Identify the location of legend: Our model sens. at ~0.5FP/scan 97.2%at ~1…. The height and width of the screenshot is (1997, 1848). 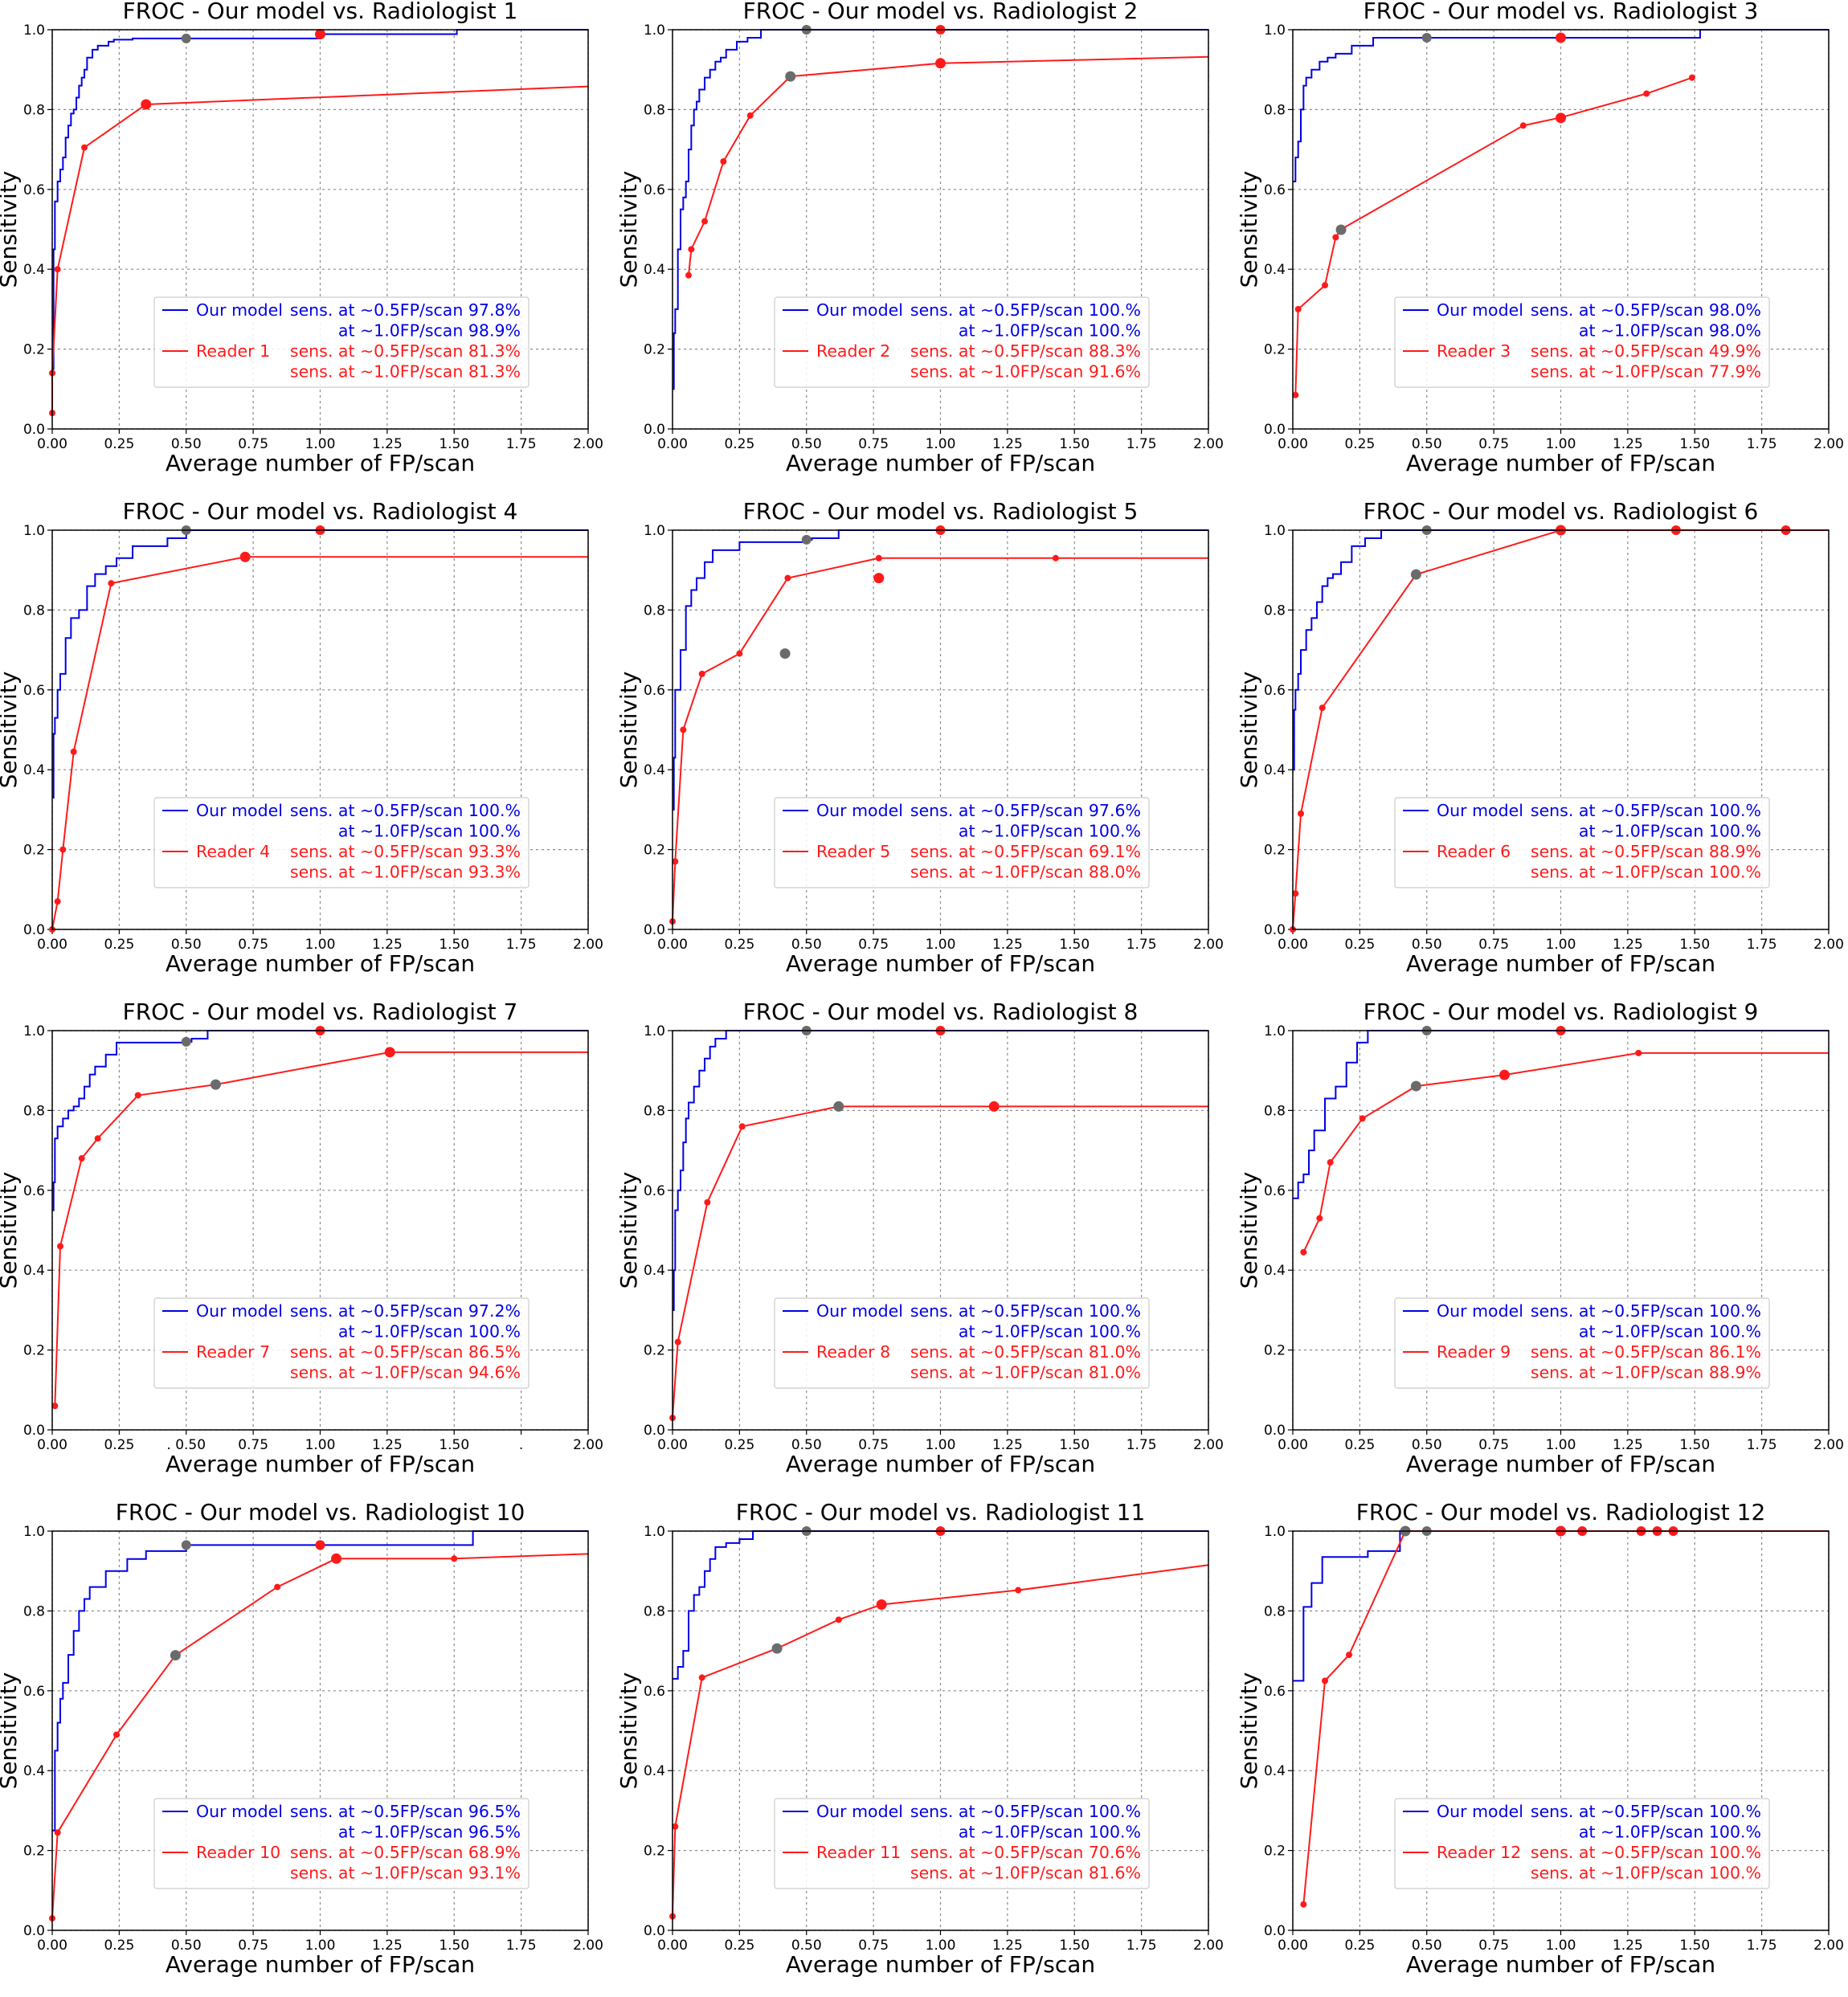
(341, 1343).